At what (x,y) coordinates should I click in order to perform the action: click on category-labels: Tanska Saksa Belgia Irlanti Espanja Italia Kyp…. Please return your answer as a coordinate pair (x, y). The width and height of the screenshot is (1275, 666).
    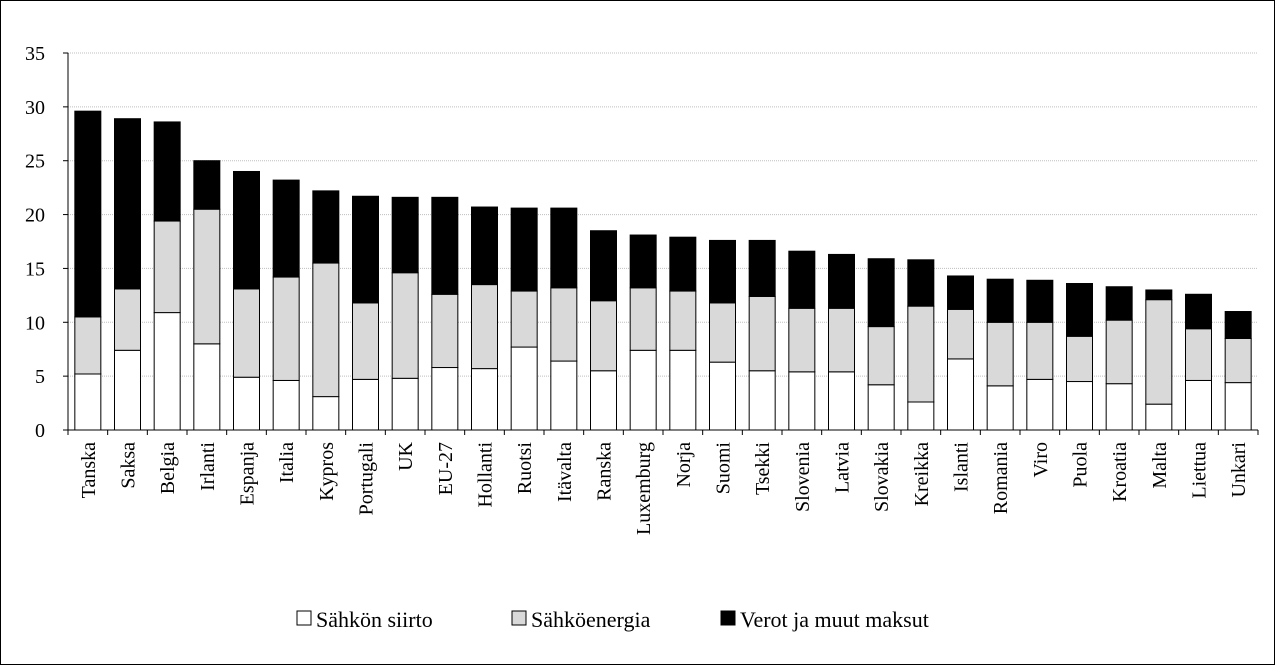
    Looking at the image, I should click on (664, 488).